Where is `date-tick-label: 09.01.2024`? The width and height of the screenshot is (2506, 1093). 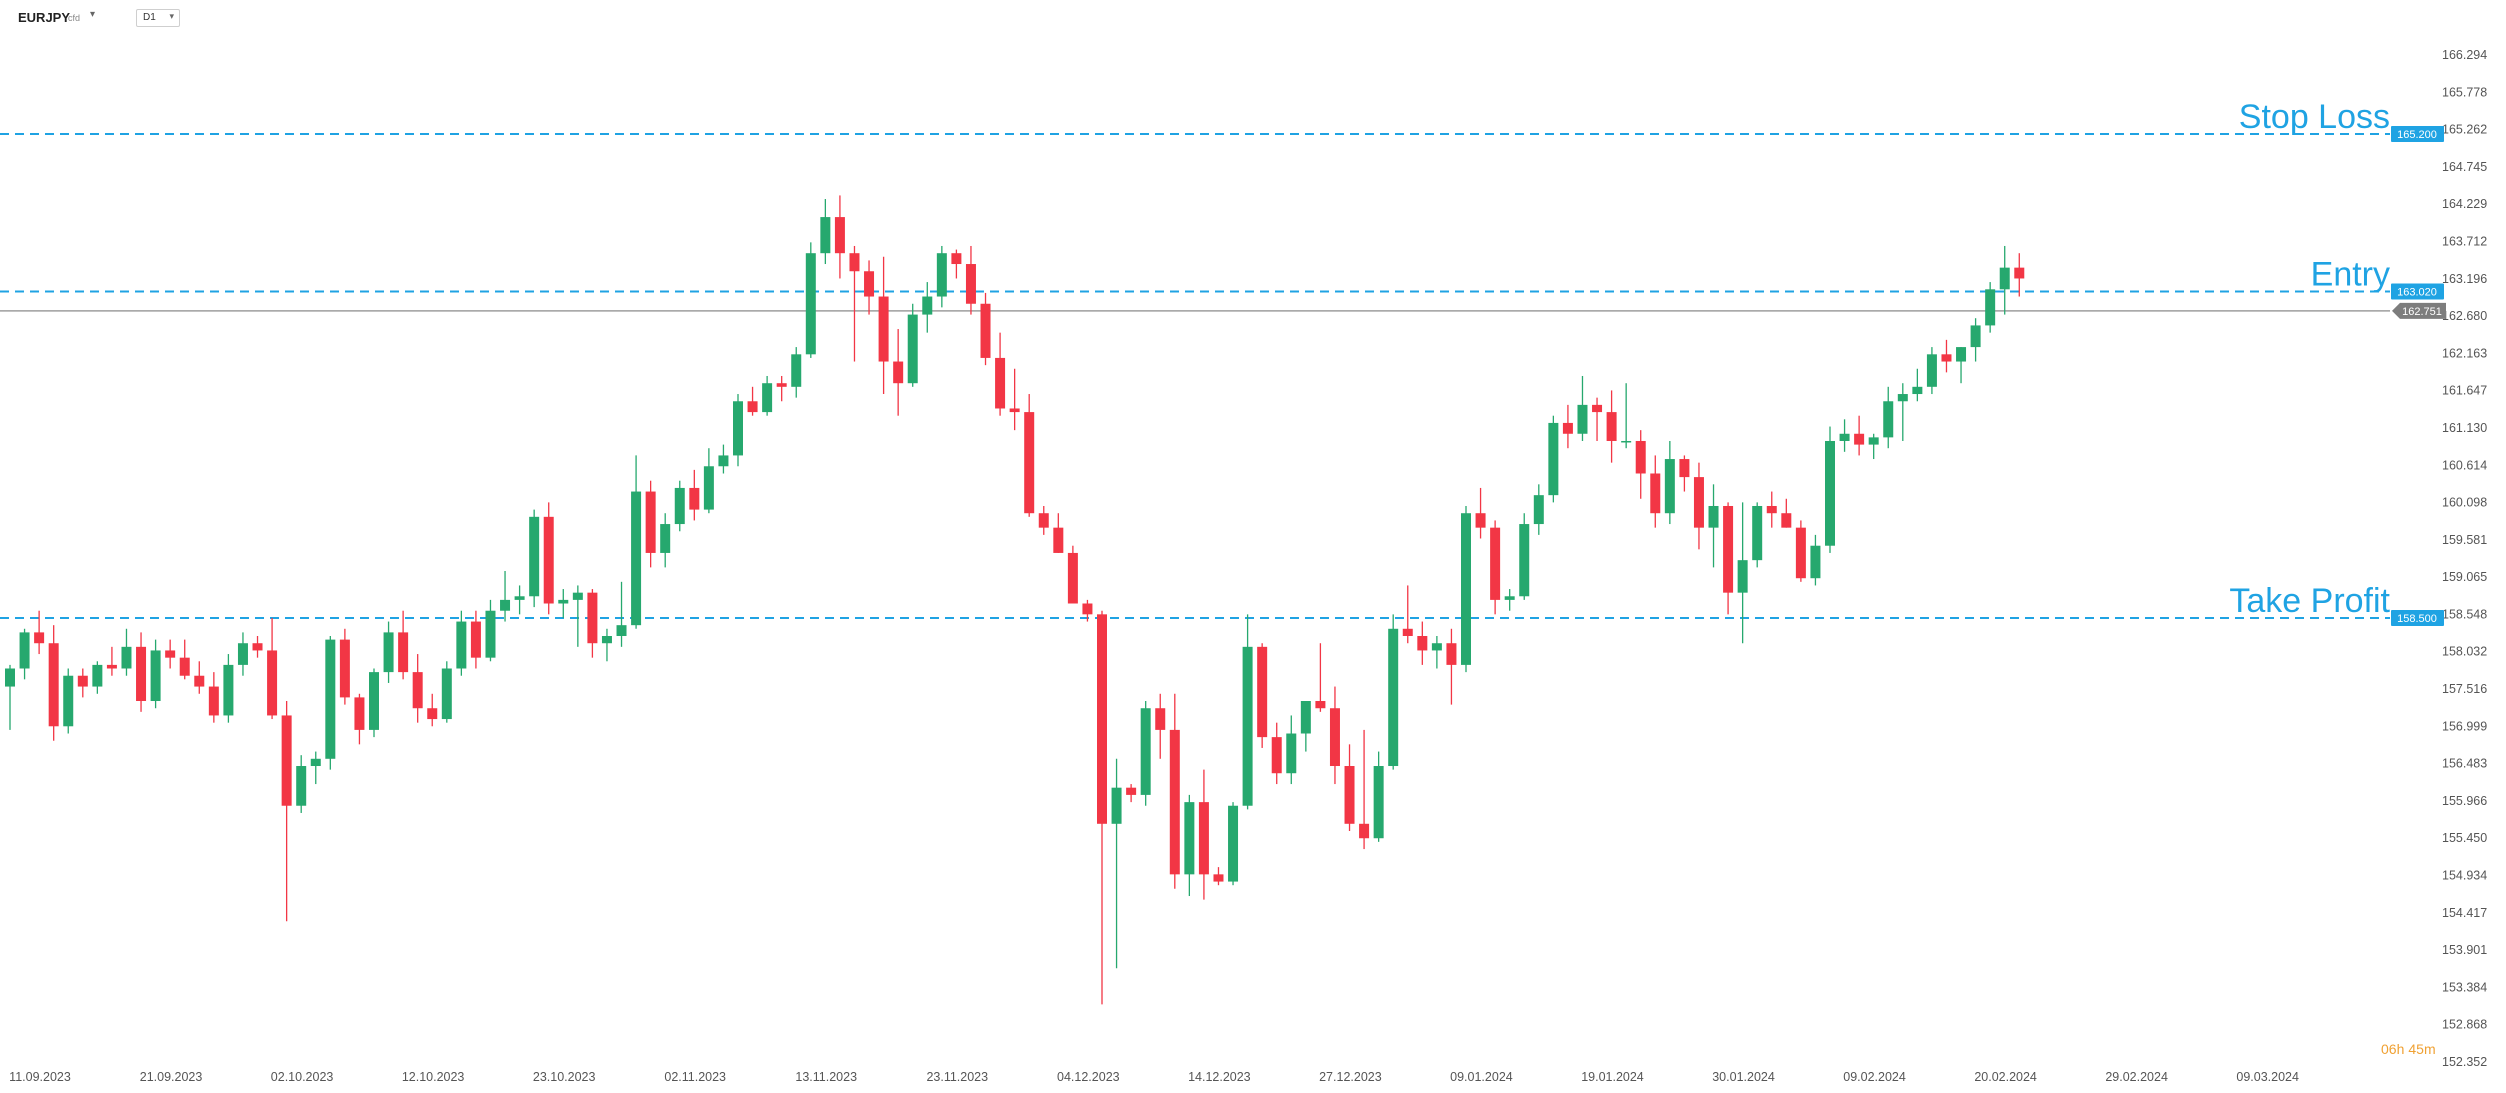
date-tick-label: 09.01.2024 is located at coordinates (1481, 1077).